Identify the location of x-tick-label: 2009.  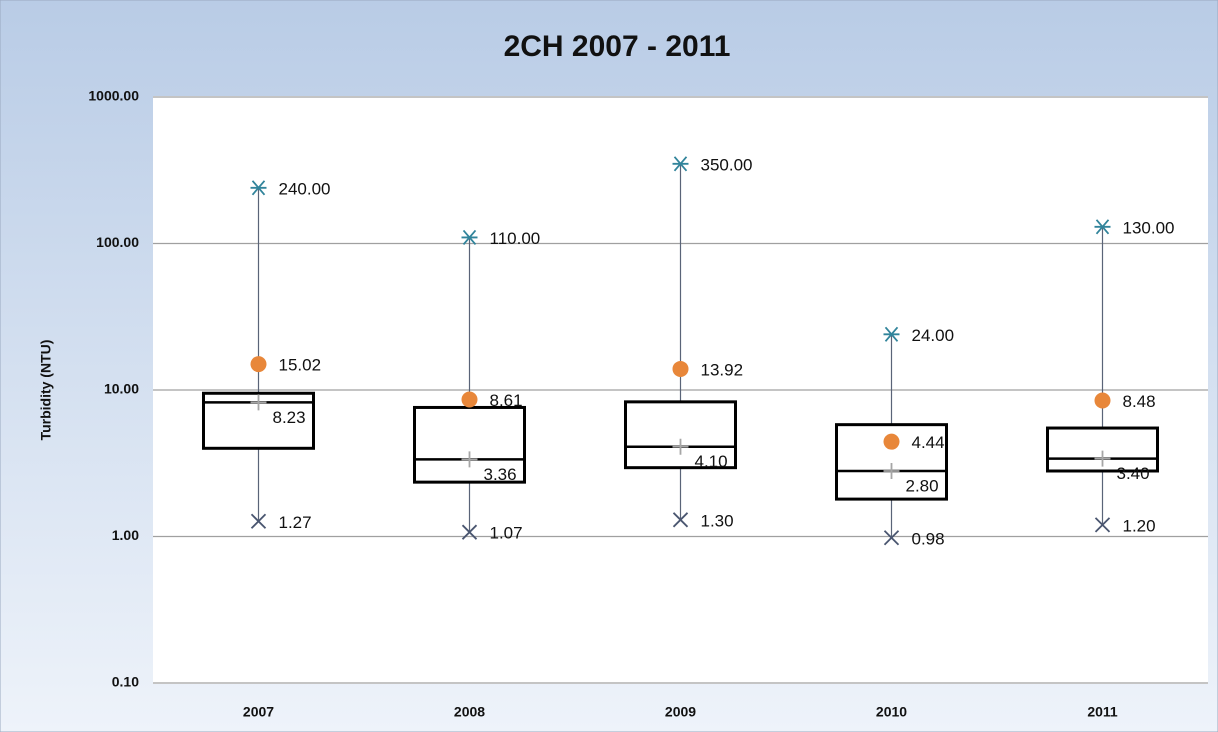
(680, 712).